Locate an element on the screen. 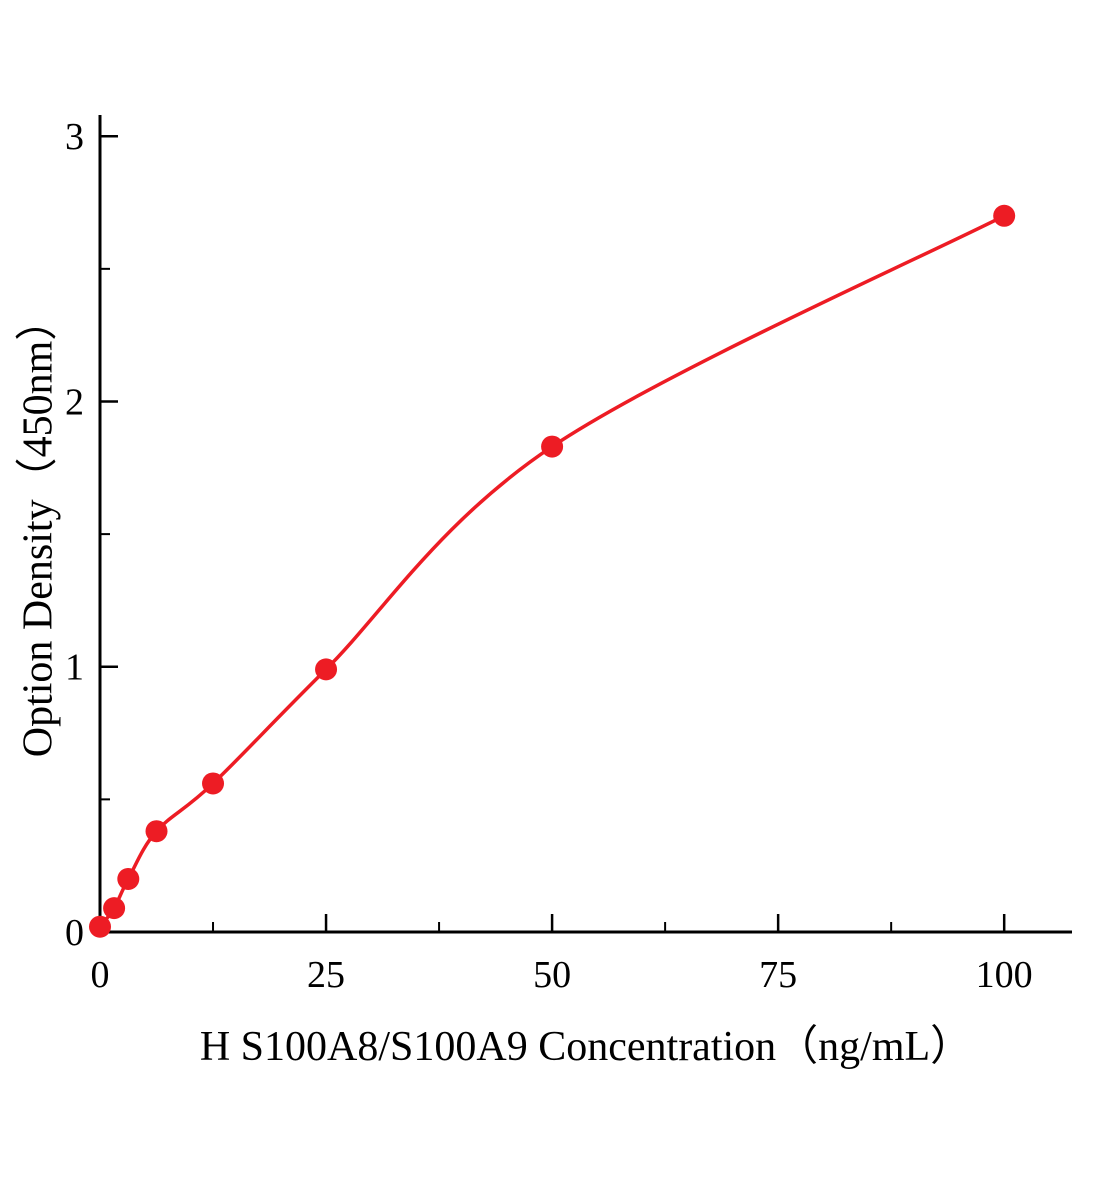  x-tick-label: 75 is located at coordinates (778, 975).